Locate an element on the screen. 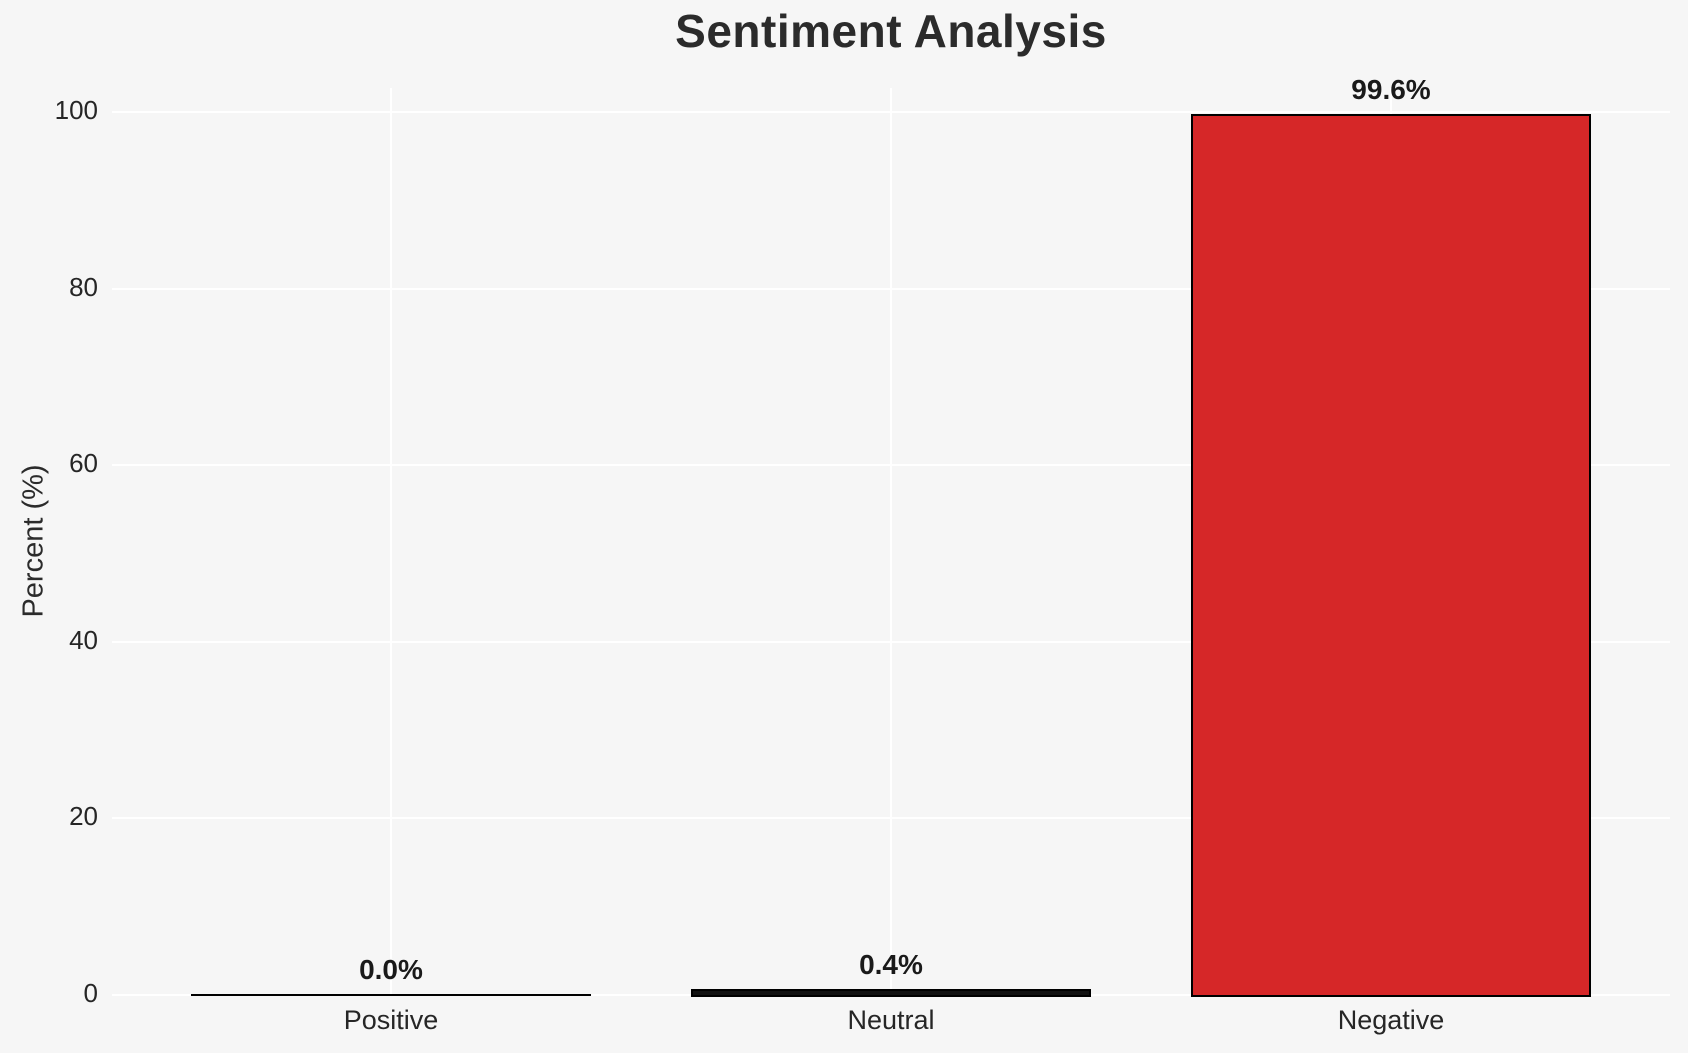 The height and width of the screenshot is (1053, 1688). x-tick-label-positive: Positive is located at coordinates (391, 1020).